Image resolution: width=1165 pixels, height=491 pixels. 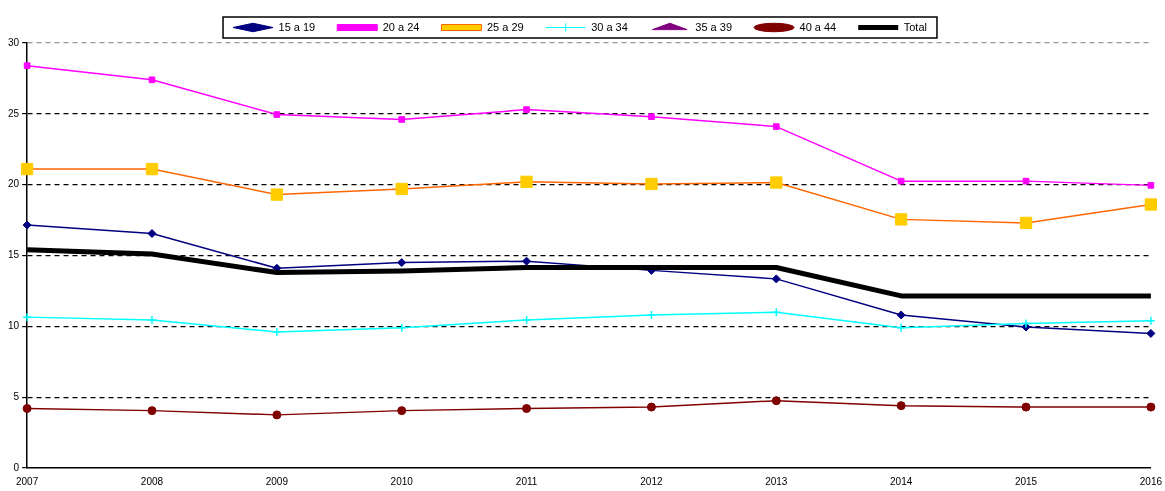 What do you see at coordinates (14, 255) in the screenshot?
I see `y-tick-label: 15` at bounding box center [14, 255].